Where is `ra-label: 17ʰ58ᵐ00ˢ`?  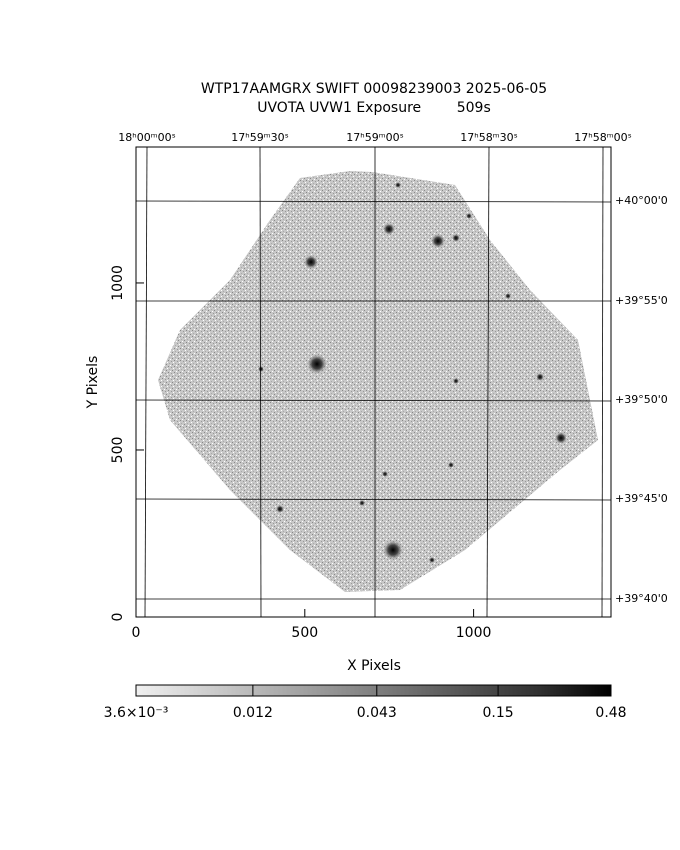
ra-label: 17ʰ58ᵐ00ˢ is located at coordinates (602, 137).